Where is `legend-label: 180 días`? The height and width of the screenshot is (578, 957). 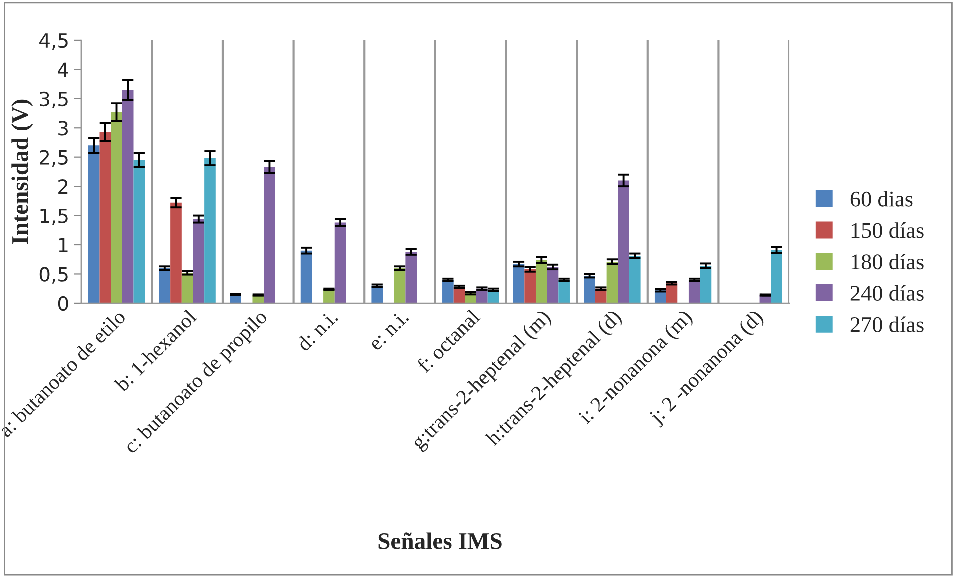
legend-label: 180 días is located at coordinates (888, 262).